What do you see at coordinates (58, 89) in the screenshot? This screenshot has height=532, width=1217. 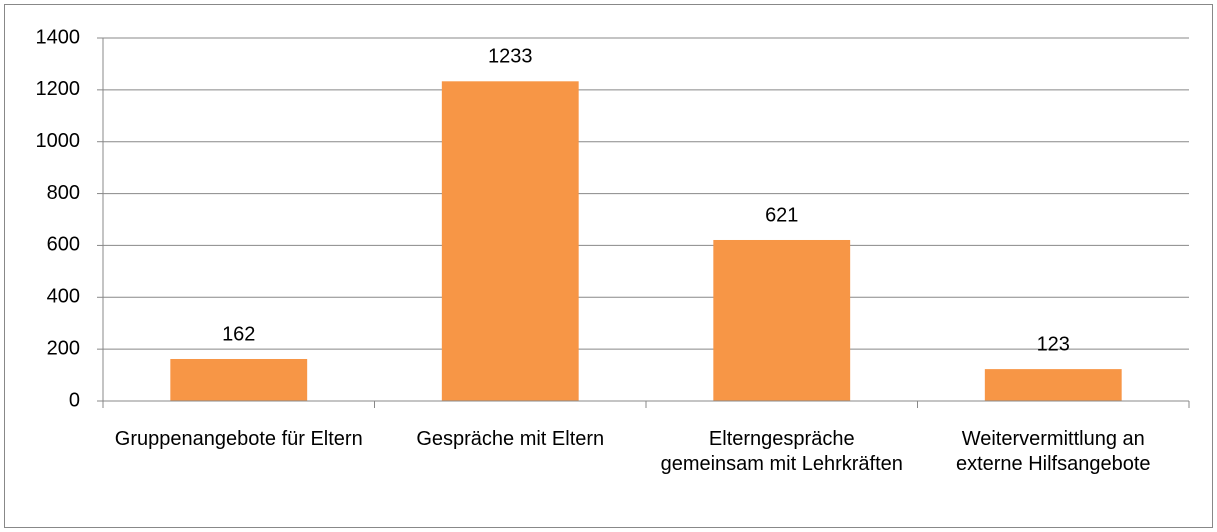 I see `y-tick-label: 1200` at bounding box center [58, 89].